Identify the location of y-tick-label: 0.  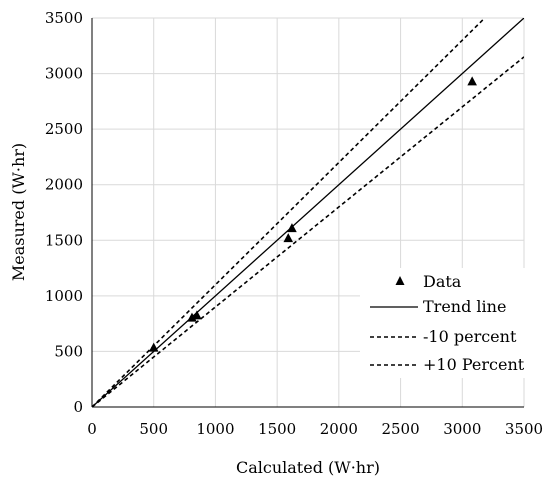
(78, 407).